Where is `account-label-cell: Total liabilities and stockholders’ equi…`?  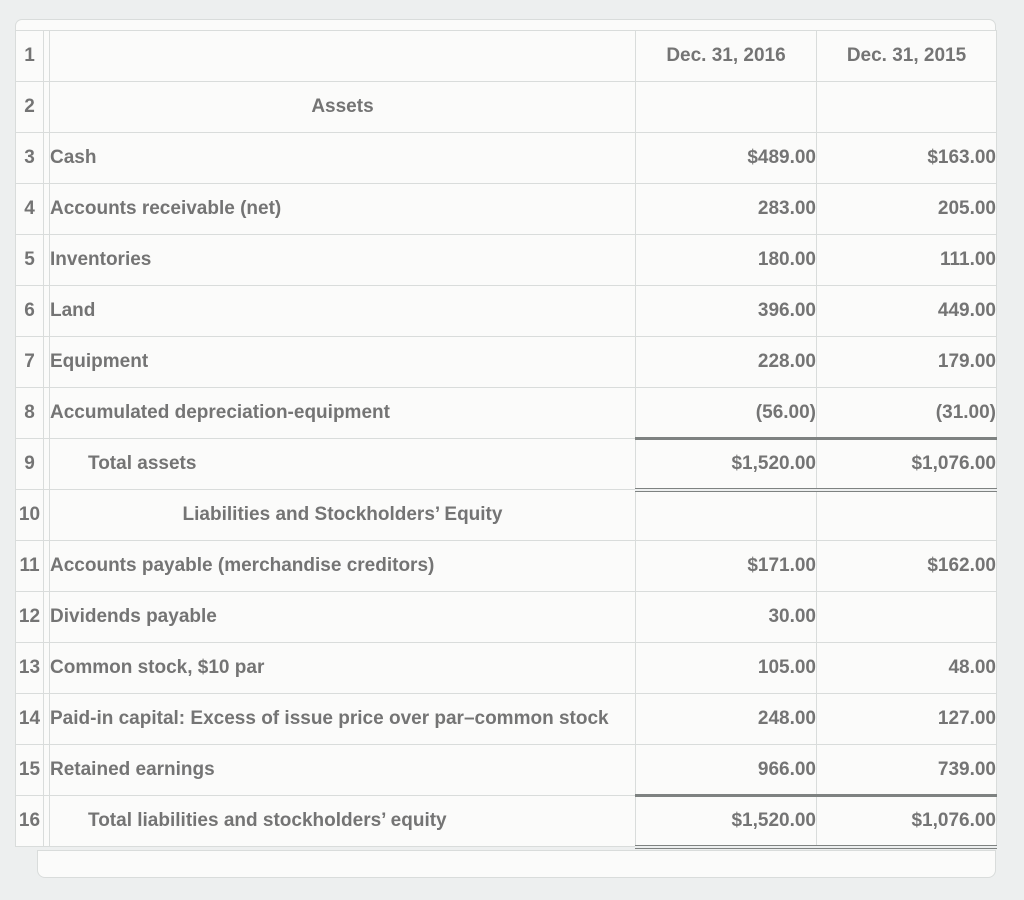
account-label-cell: Total liabilities and stockholders’ equi… is located at coordinates (342, 821).